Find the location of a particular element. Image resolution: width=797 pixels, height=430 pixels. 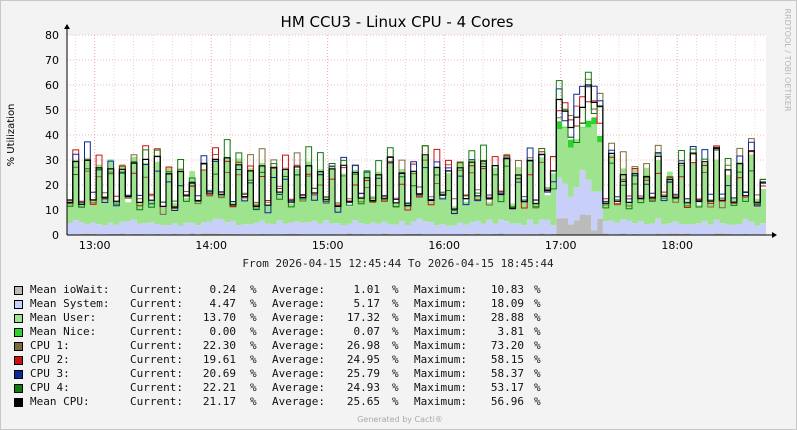

average-value: 25.65 is located at coordinates (363, 401).